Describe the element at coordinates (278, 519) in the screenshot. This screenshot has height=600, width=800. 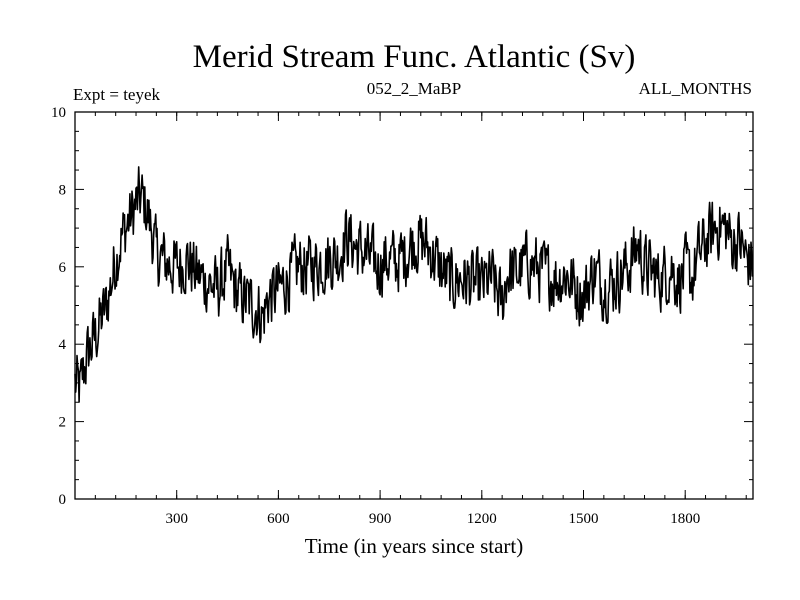
I see `x-tick-label: 600` at that location.